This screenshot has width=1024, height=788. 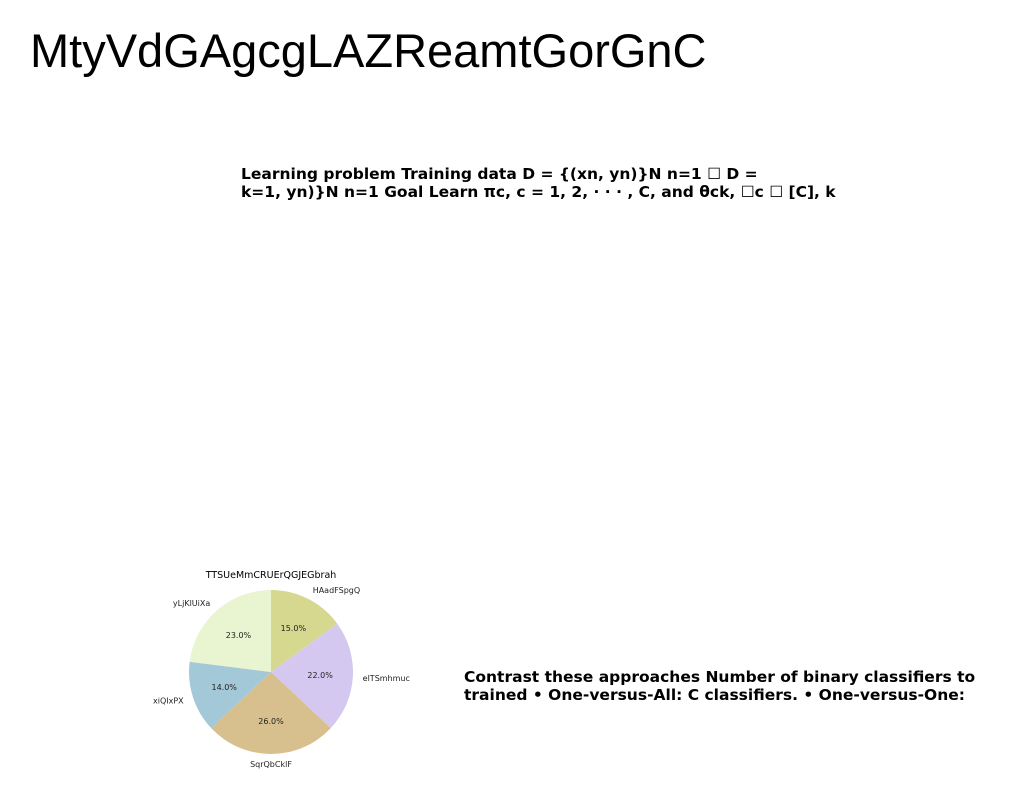 I want to click on pie-slice-HAadFSpgQ, so click(x=304, y=631).